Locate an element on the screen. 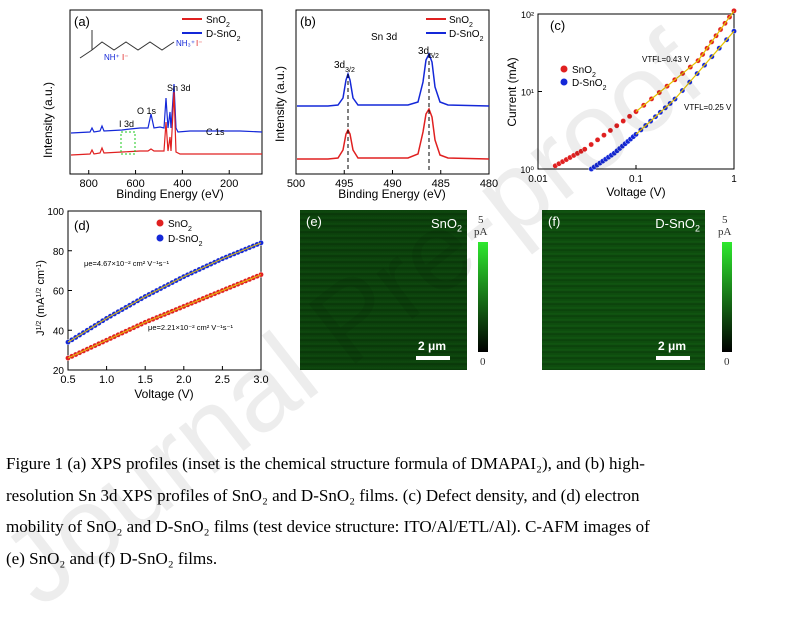 This screenshot has width=795, height=626. panel-c-xlabel: Voltage (V) is located at coordinates (635, 192).